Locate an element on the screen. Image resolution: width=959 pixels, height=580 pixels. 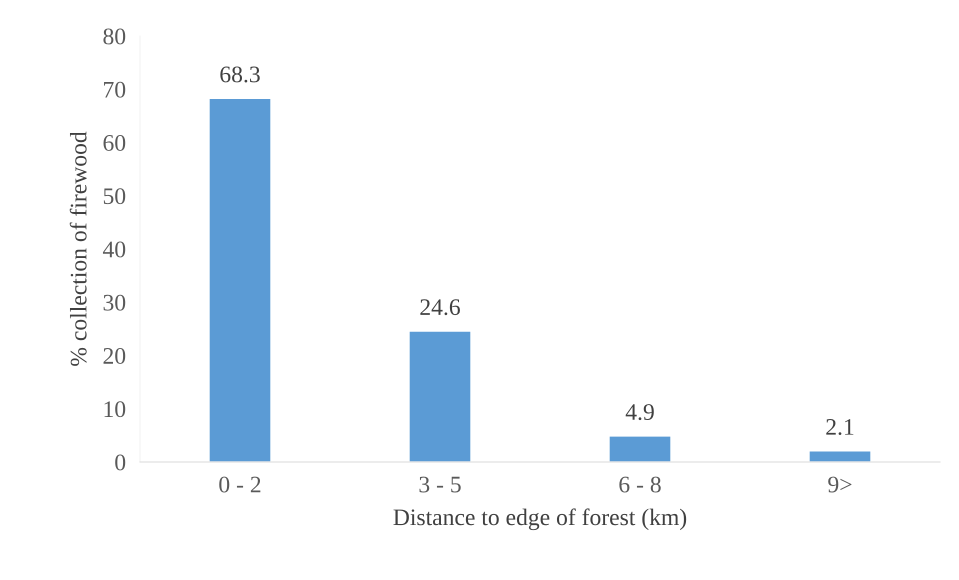
y-tick-label: 70 is located at coordinates (115, 90).